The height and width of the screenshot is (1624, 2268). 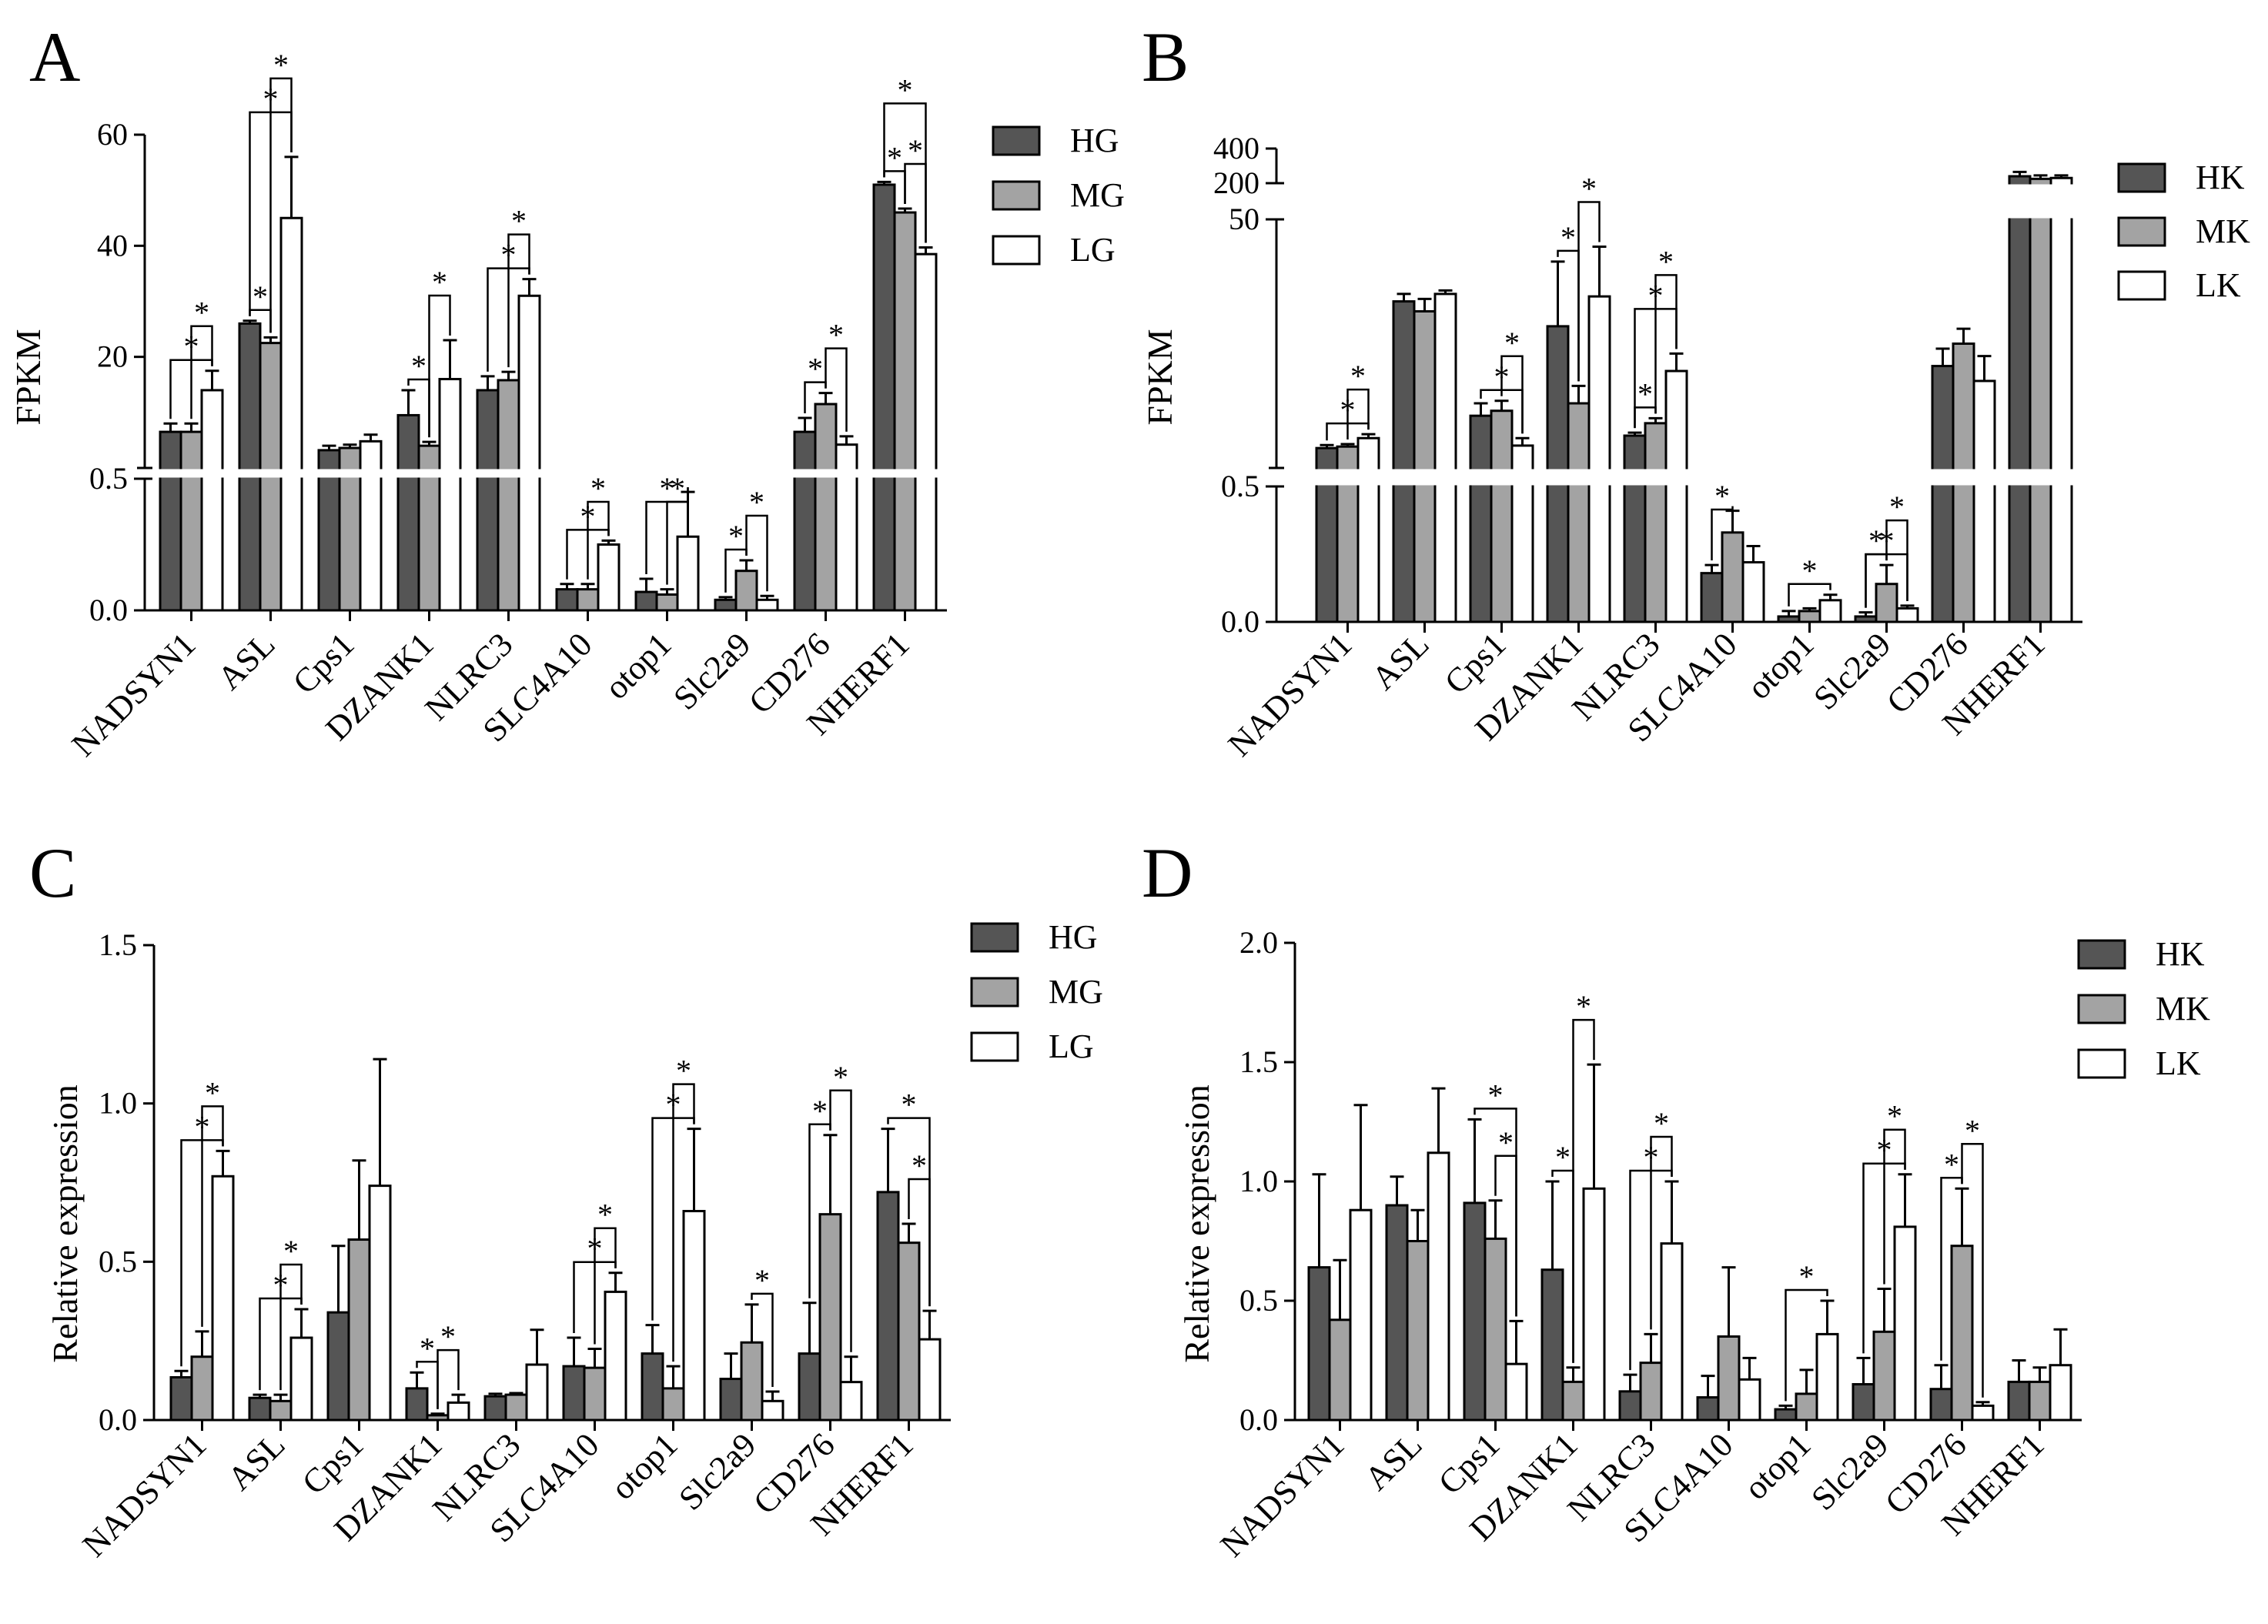 I want to click on legend-label-lg: LG, so click(x=1071, y=1046).